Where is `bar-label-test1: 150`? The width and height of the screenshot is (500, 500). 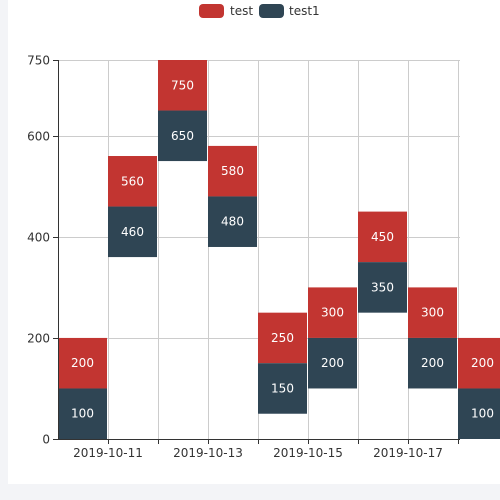 bar-label-test1: 150 is located at coordinates (282, 388).